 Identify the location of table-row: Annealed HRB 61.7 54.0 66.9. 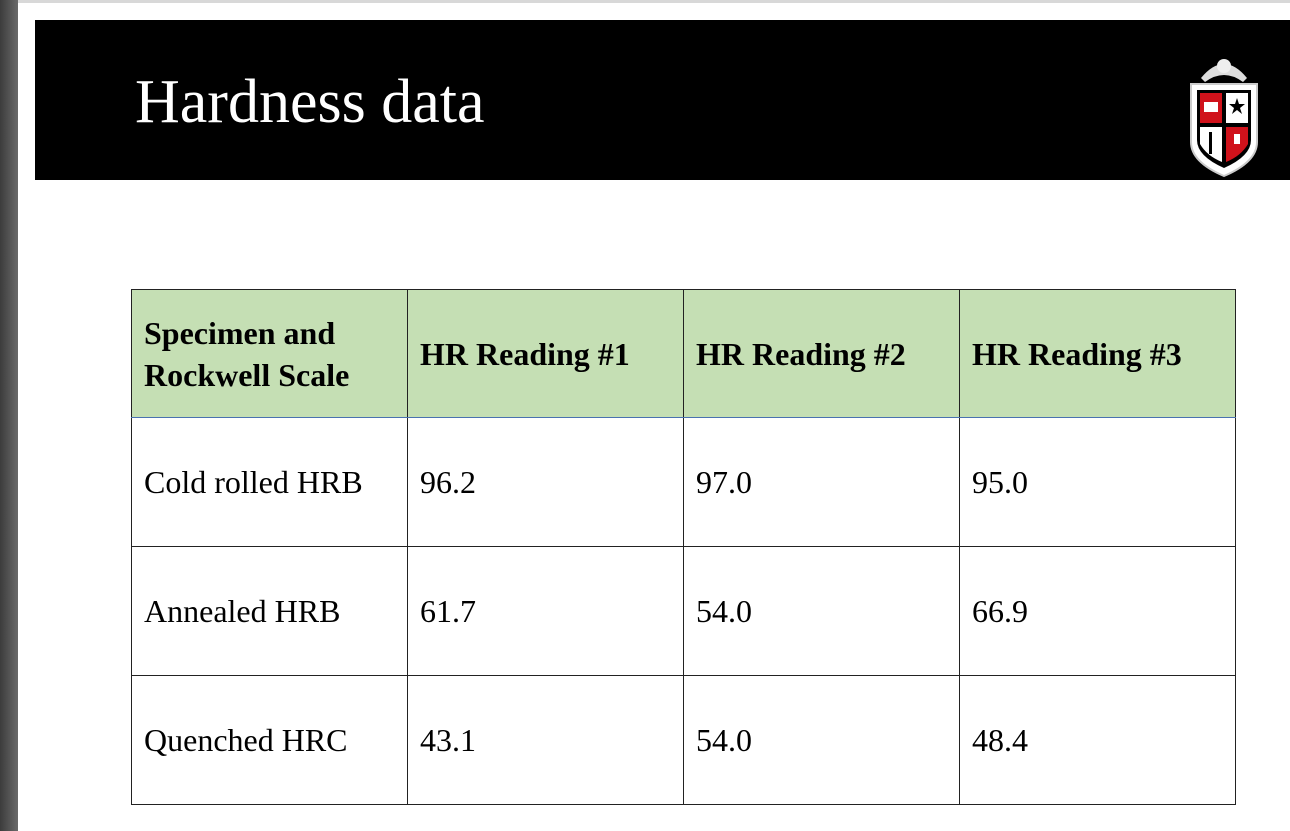
(683, 611).